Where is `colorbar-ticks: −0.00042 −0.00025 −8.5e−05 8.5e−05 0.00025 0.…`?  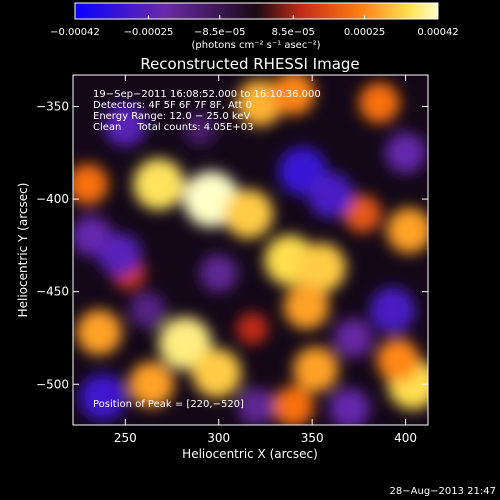
colorbar-ticks: −0.00042 −0.00025 −8.5e−05 8.5e−05 0.00025 0.… is located at coordinates (254, 26).